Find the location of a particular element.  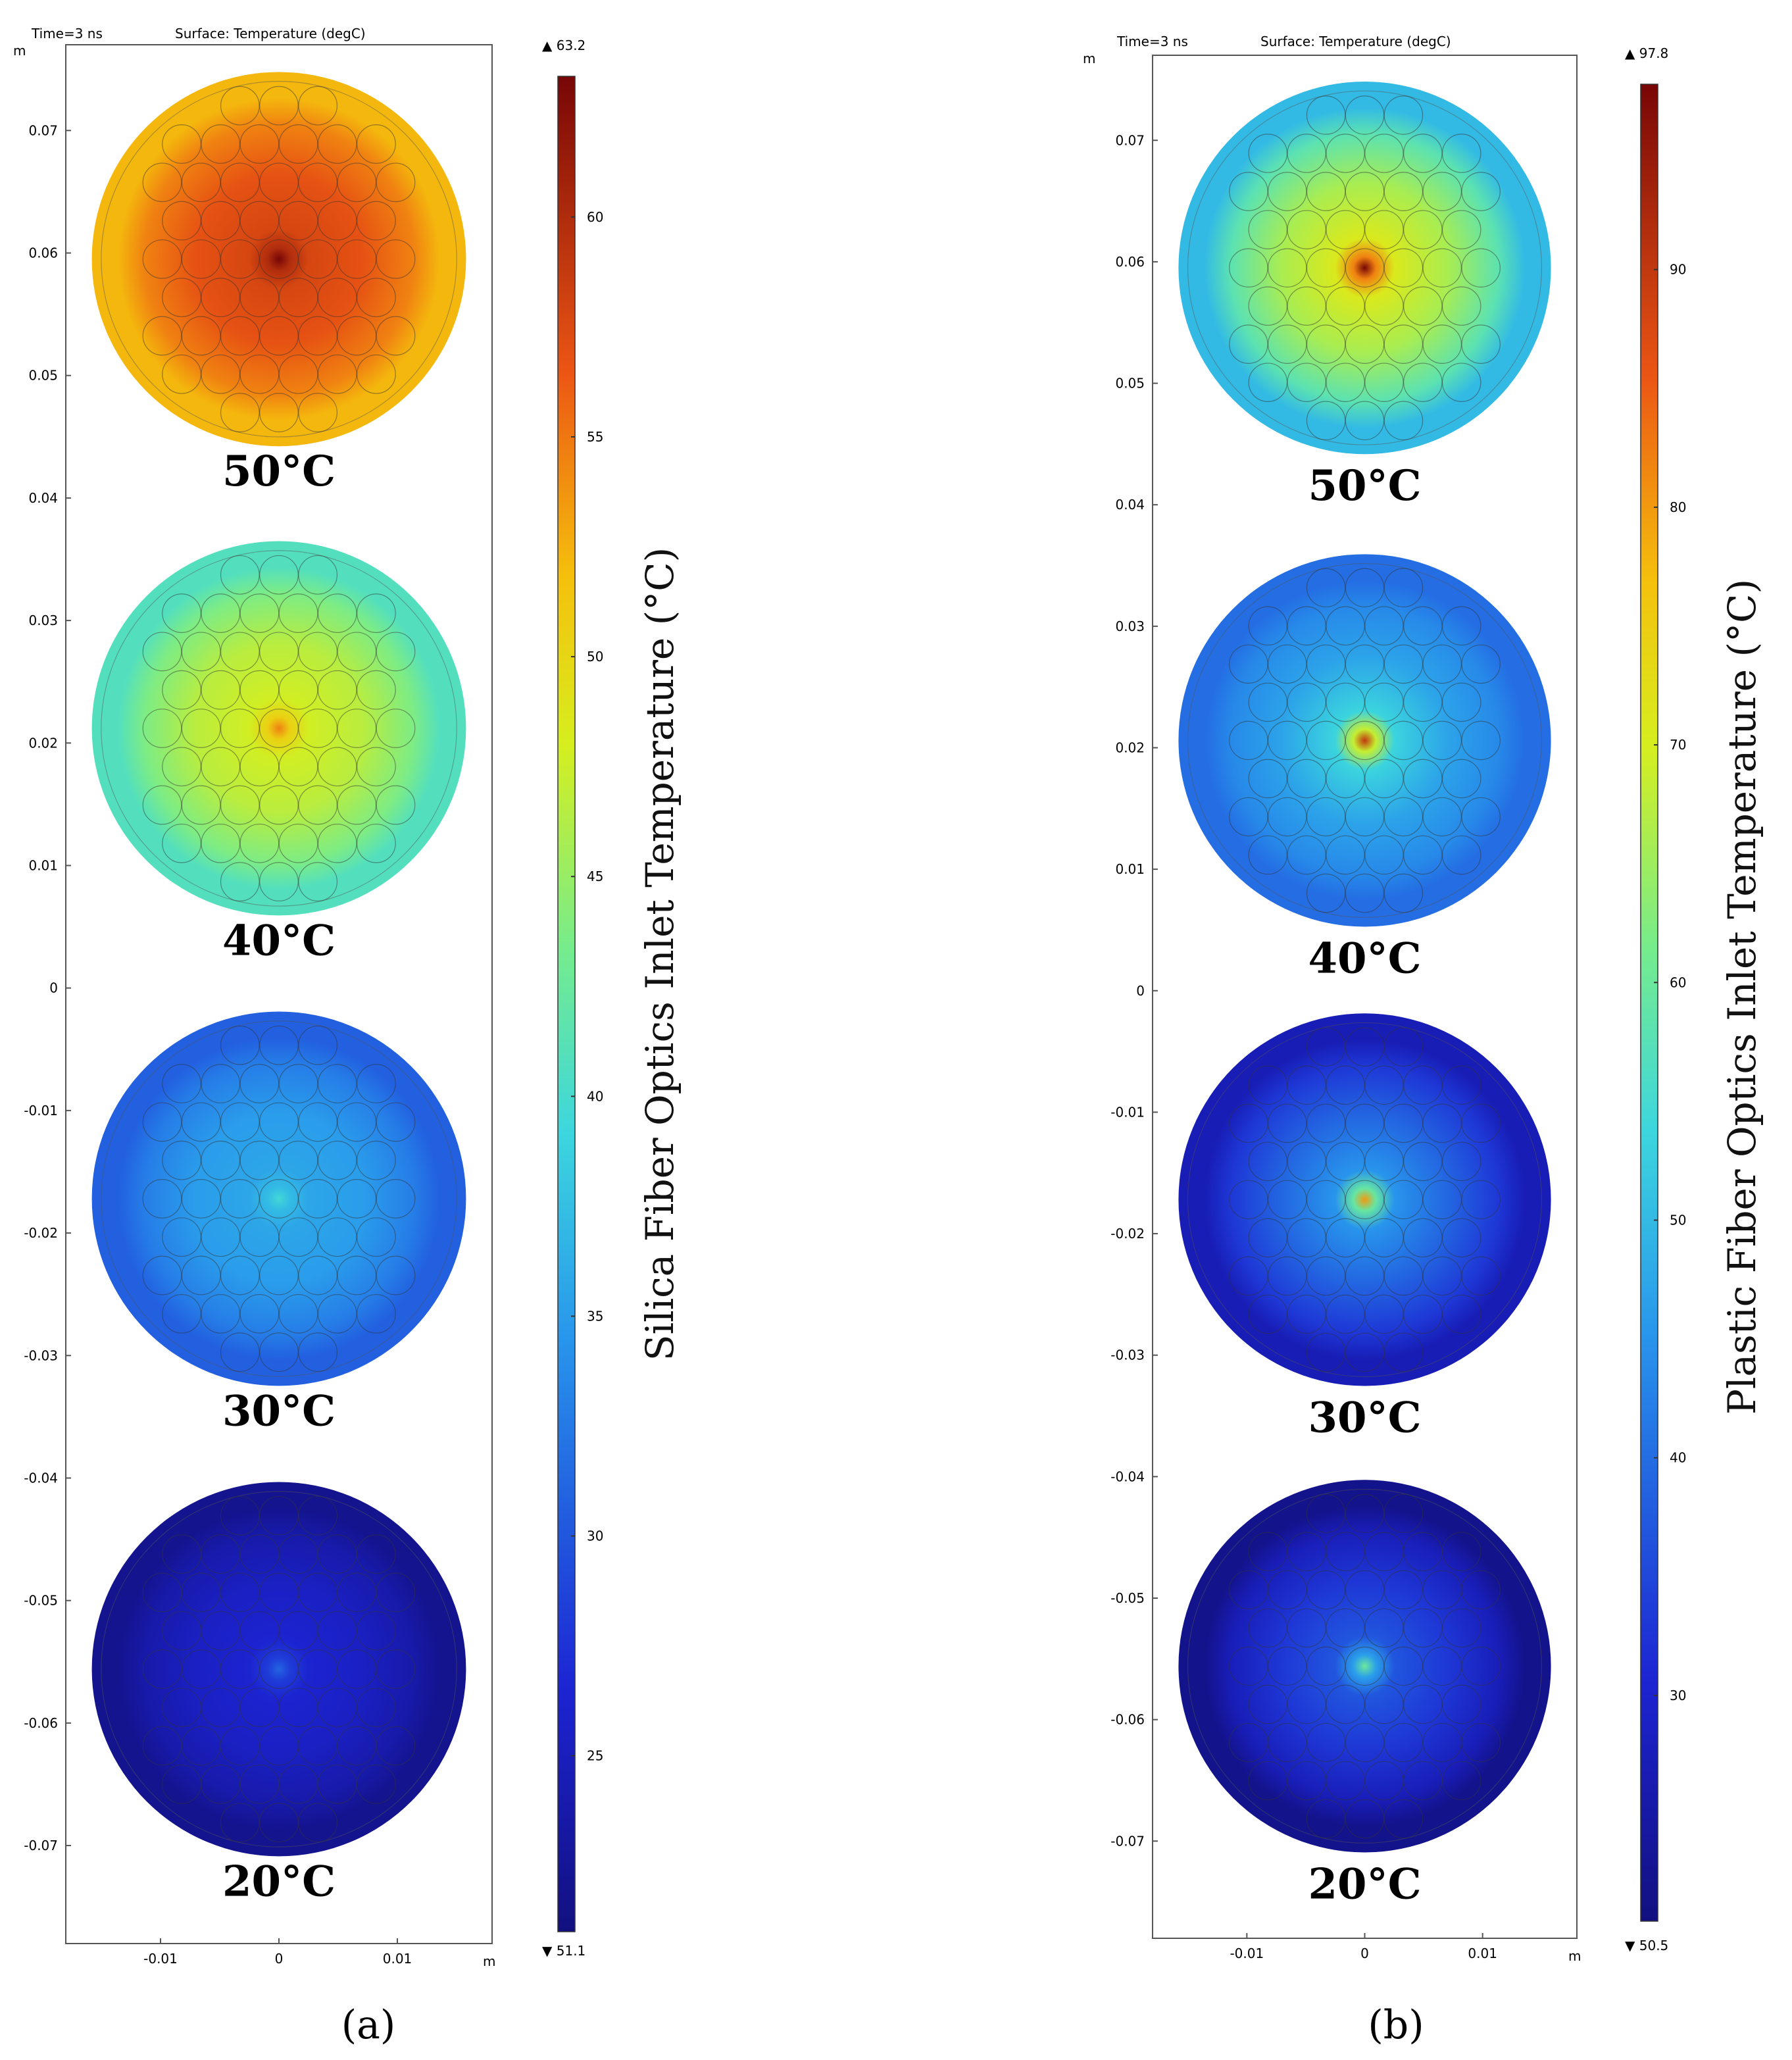

colorbar-min-label: ▼ 50.5 is located at coordinates (1646, 1945).